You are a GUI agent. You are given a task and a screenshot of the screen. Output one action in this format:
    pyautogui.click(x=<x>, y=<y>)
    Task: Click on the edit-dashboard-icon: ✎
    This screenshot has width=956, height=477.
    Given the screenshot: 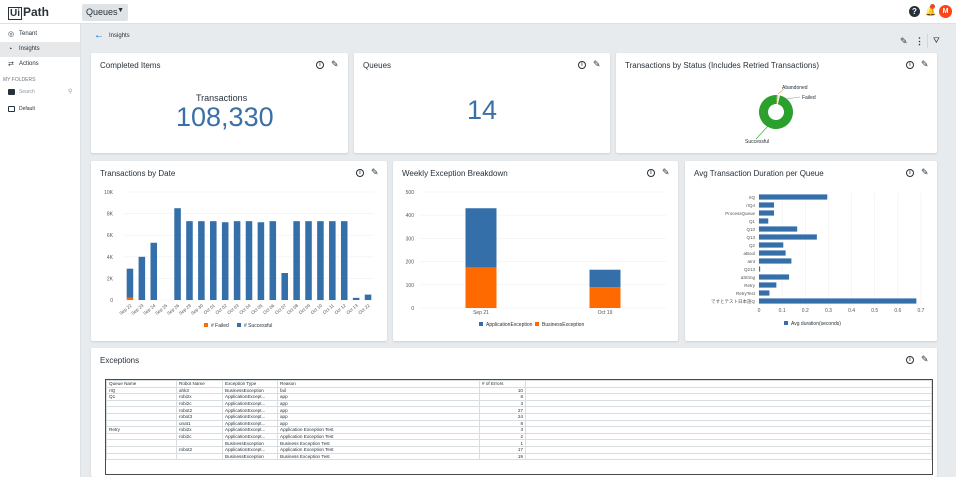 What is the action you would take?
    pyautogui.click(x=904, y=41)
    